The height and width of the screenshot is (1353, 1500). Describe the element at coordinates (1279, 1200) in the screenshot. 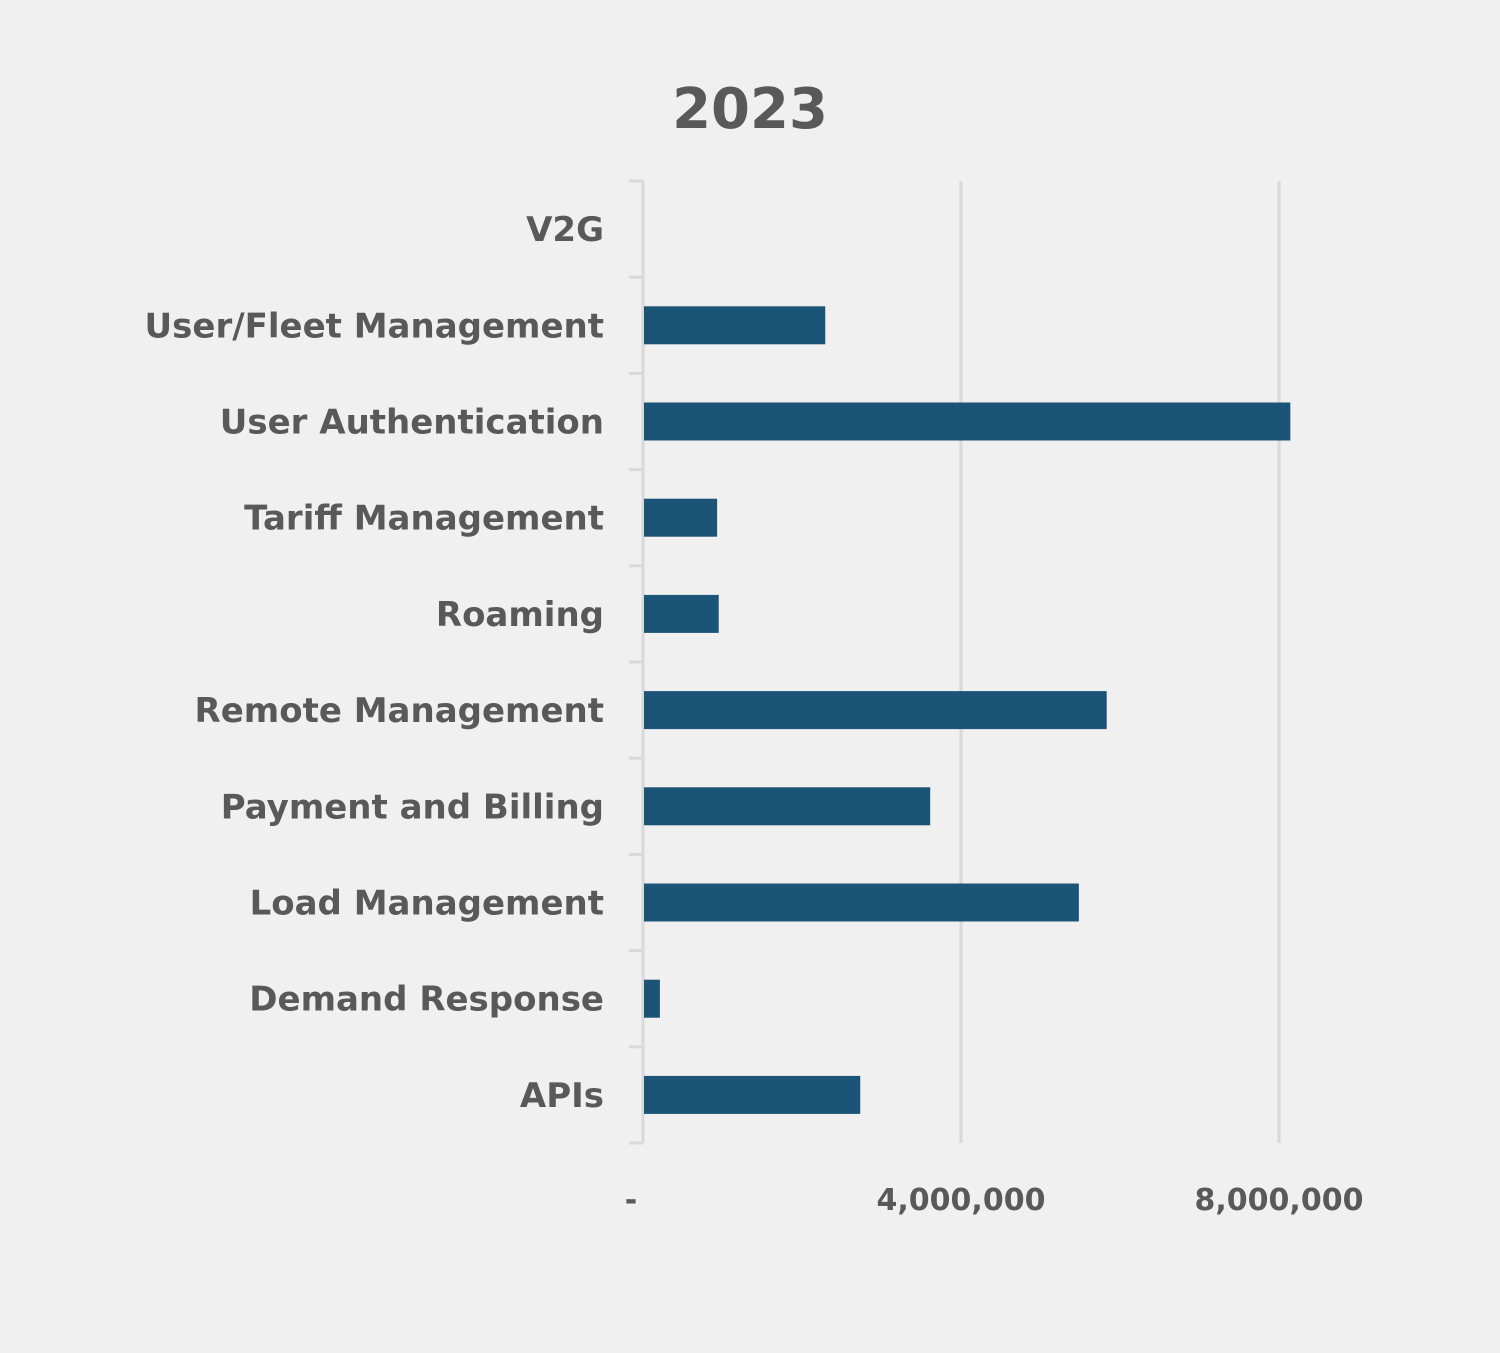

I see `x-tick-label-2: 8,000,000` at that location.